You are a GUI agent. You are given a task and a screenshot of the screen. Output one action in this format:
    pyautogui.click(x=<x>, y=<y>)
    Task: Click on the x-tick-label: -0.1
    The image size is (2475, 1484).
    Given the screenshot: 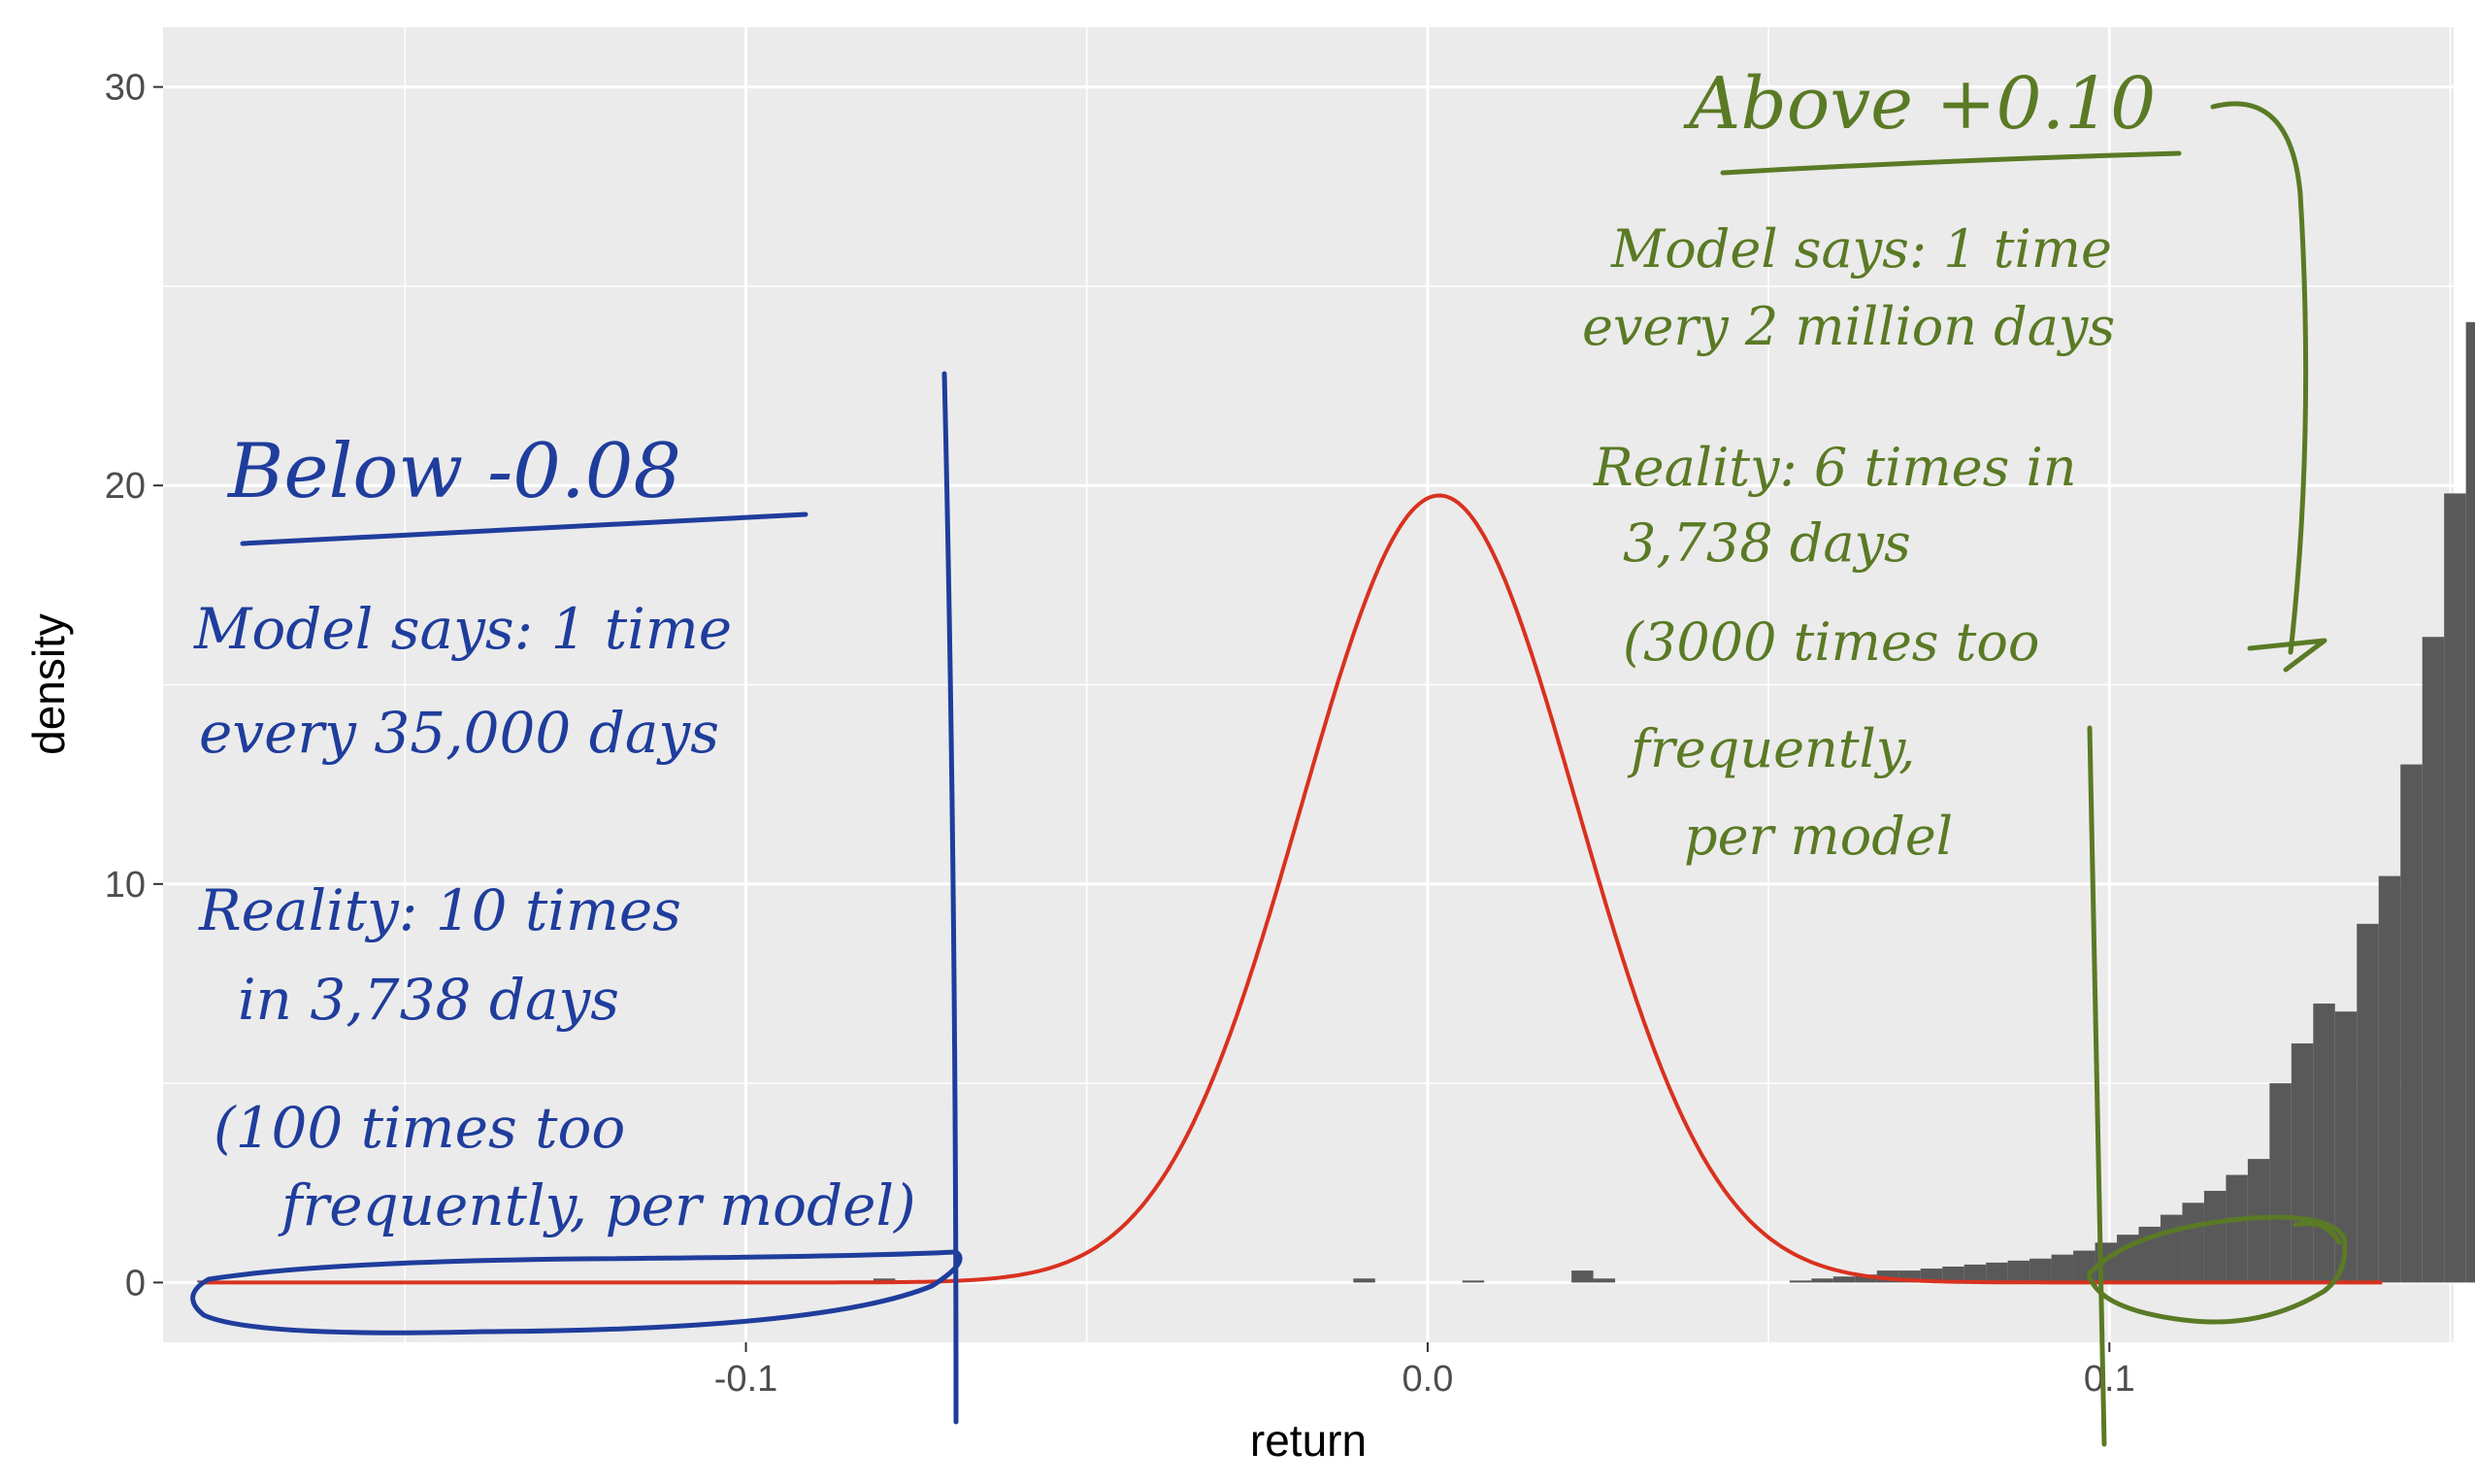 What is the action you would take?
    pyautogui.click(x=745, y=1379)
    